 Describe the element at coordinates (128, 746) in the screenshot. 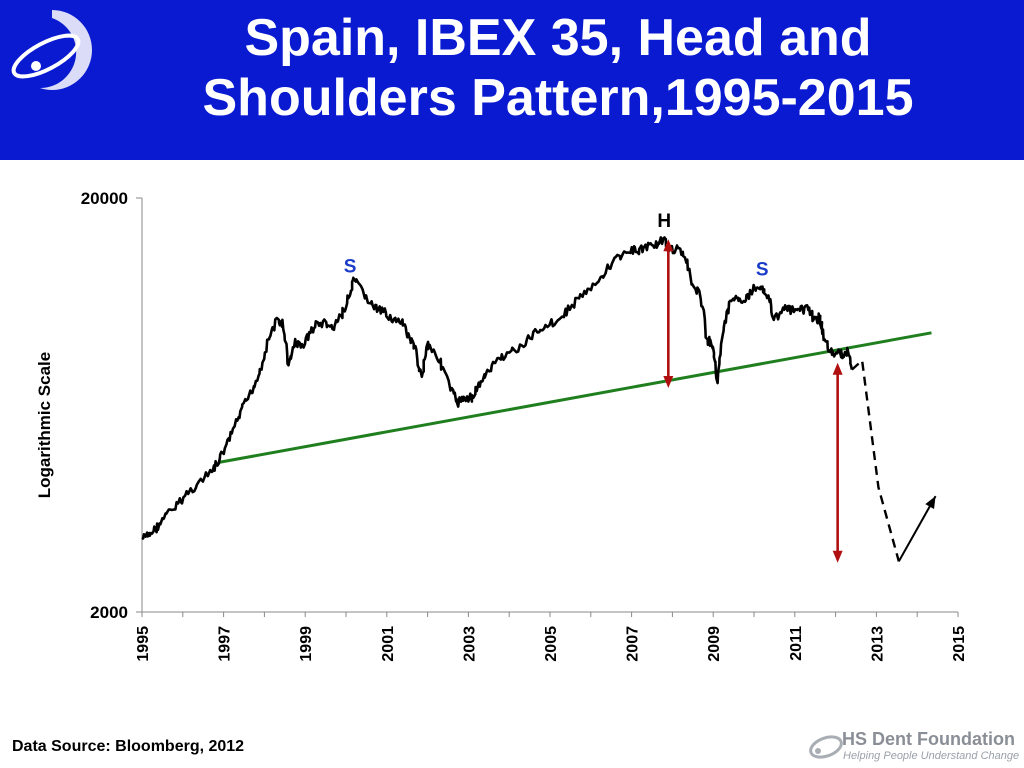

I see `data-source-note: Data Source: Bloomberg, 2012` at that location.